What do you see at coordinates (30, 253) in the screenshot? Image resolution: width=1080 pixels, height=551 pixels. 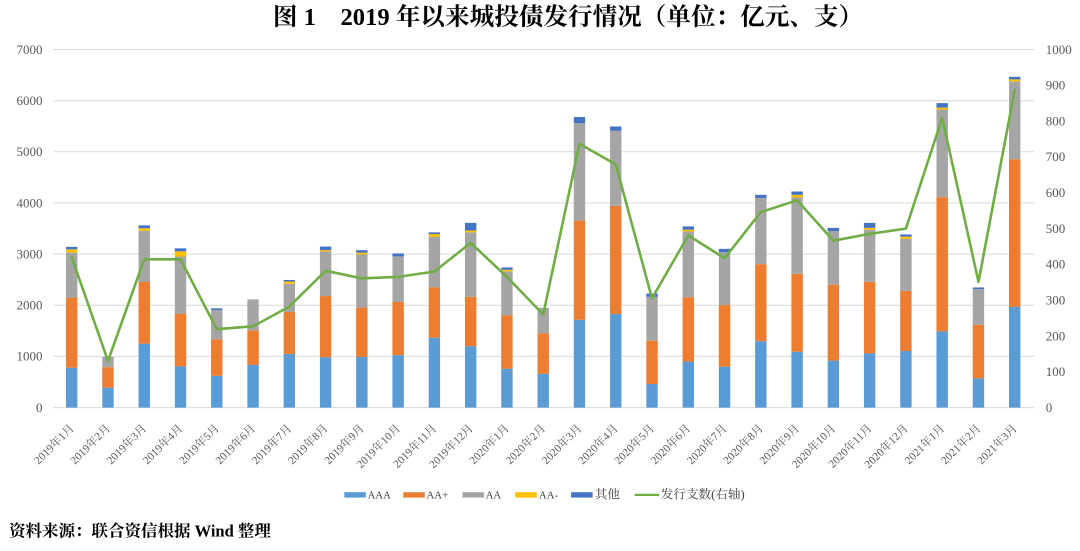 I see `svg-text: 3000` at bounding box center [30, 253].